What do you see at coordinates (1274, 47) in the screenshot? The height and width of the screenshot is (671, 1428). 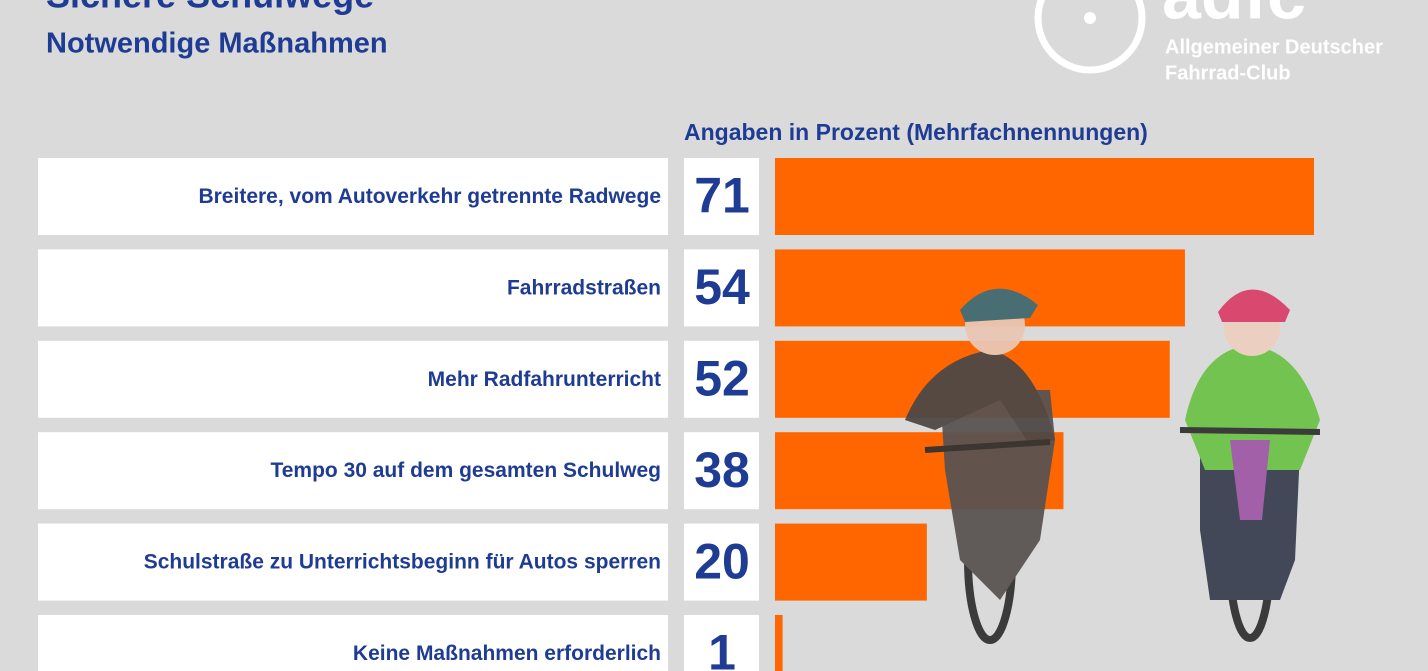 I see `logo-line: Allgemeiner Deutscher` at bounding box center [1274, 47].